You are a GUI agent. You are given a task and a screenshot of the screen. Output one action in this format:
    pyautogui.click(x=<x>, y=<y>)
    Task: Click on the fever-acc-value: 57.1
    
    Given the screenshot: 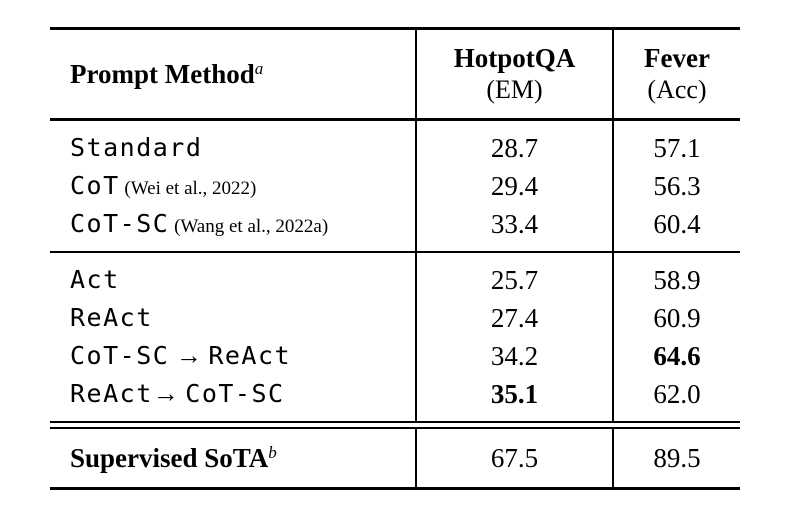 What is the action you would take?
    pyautogui.click(x=677, y=148)
    